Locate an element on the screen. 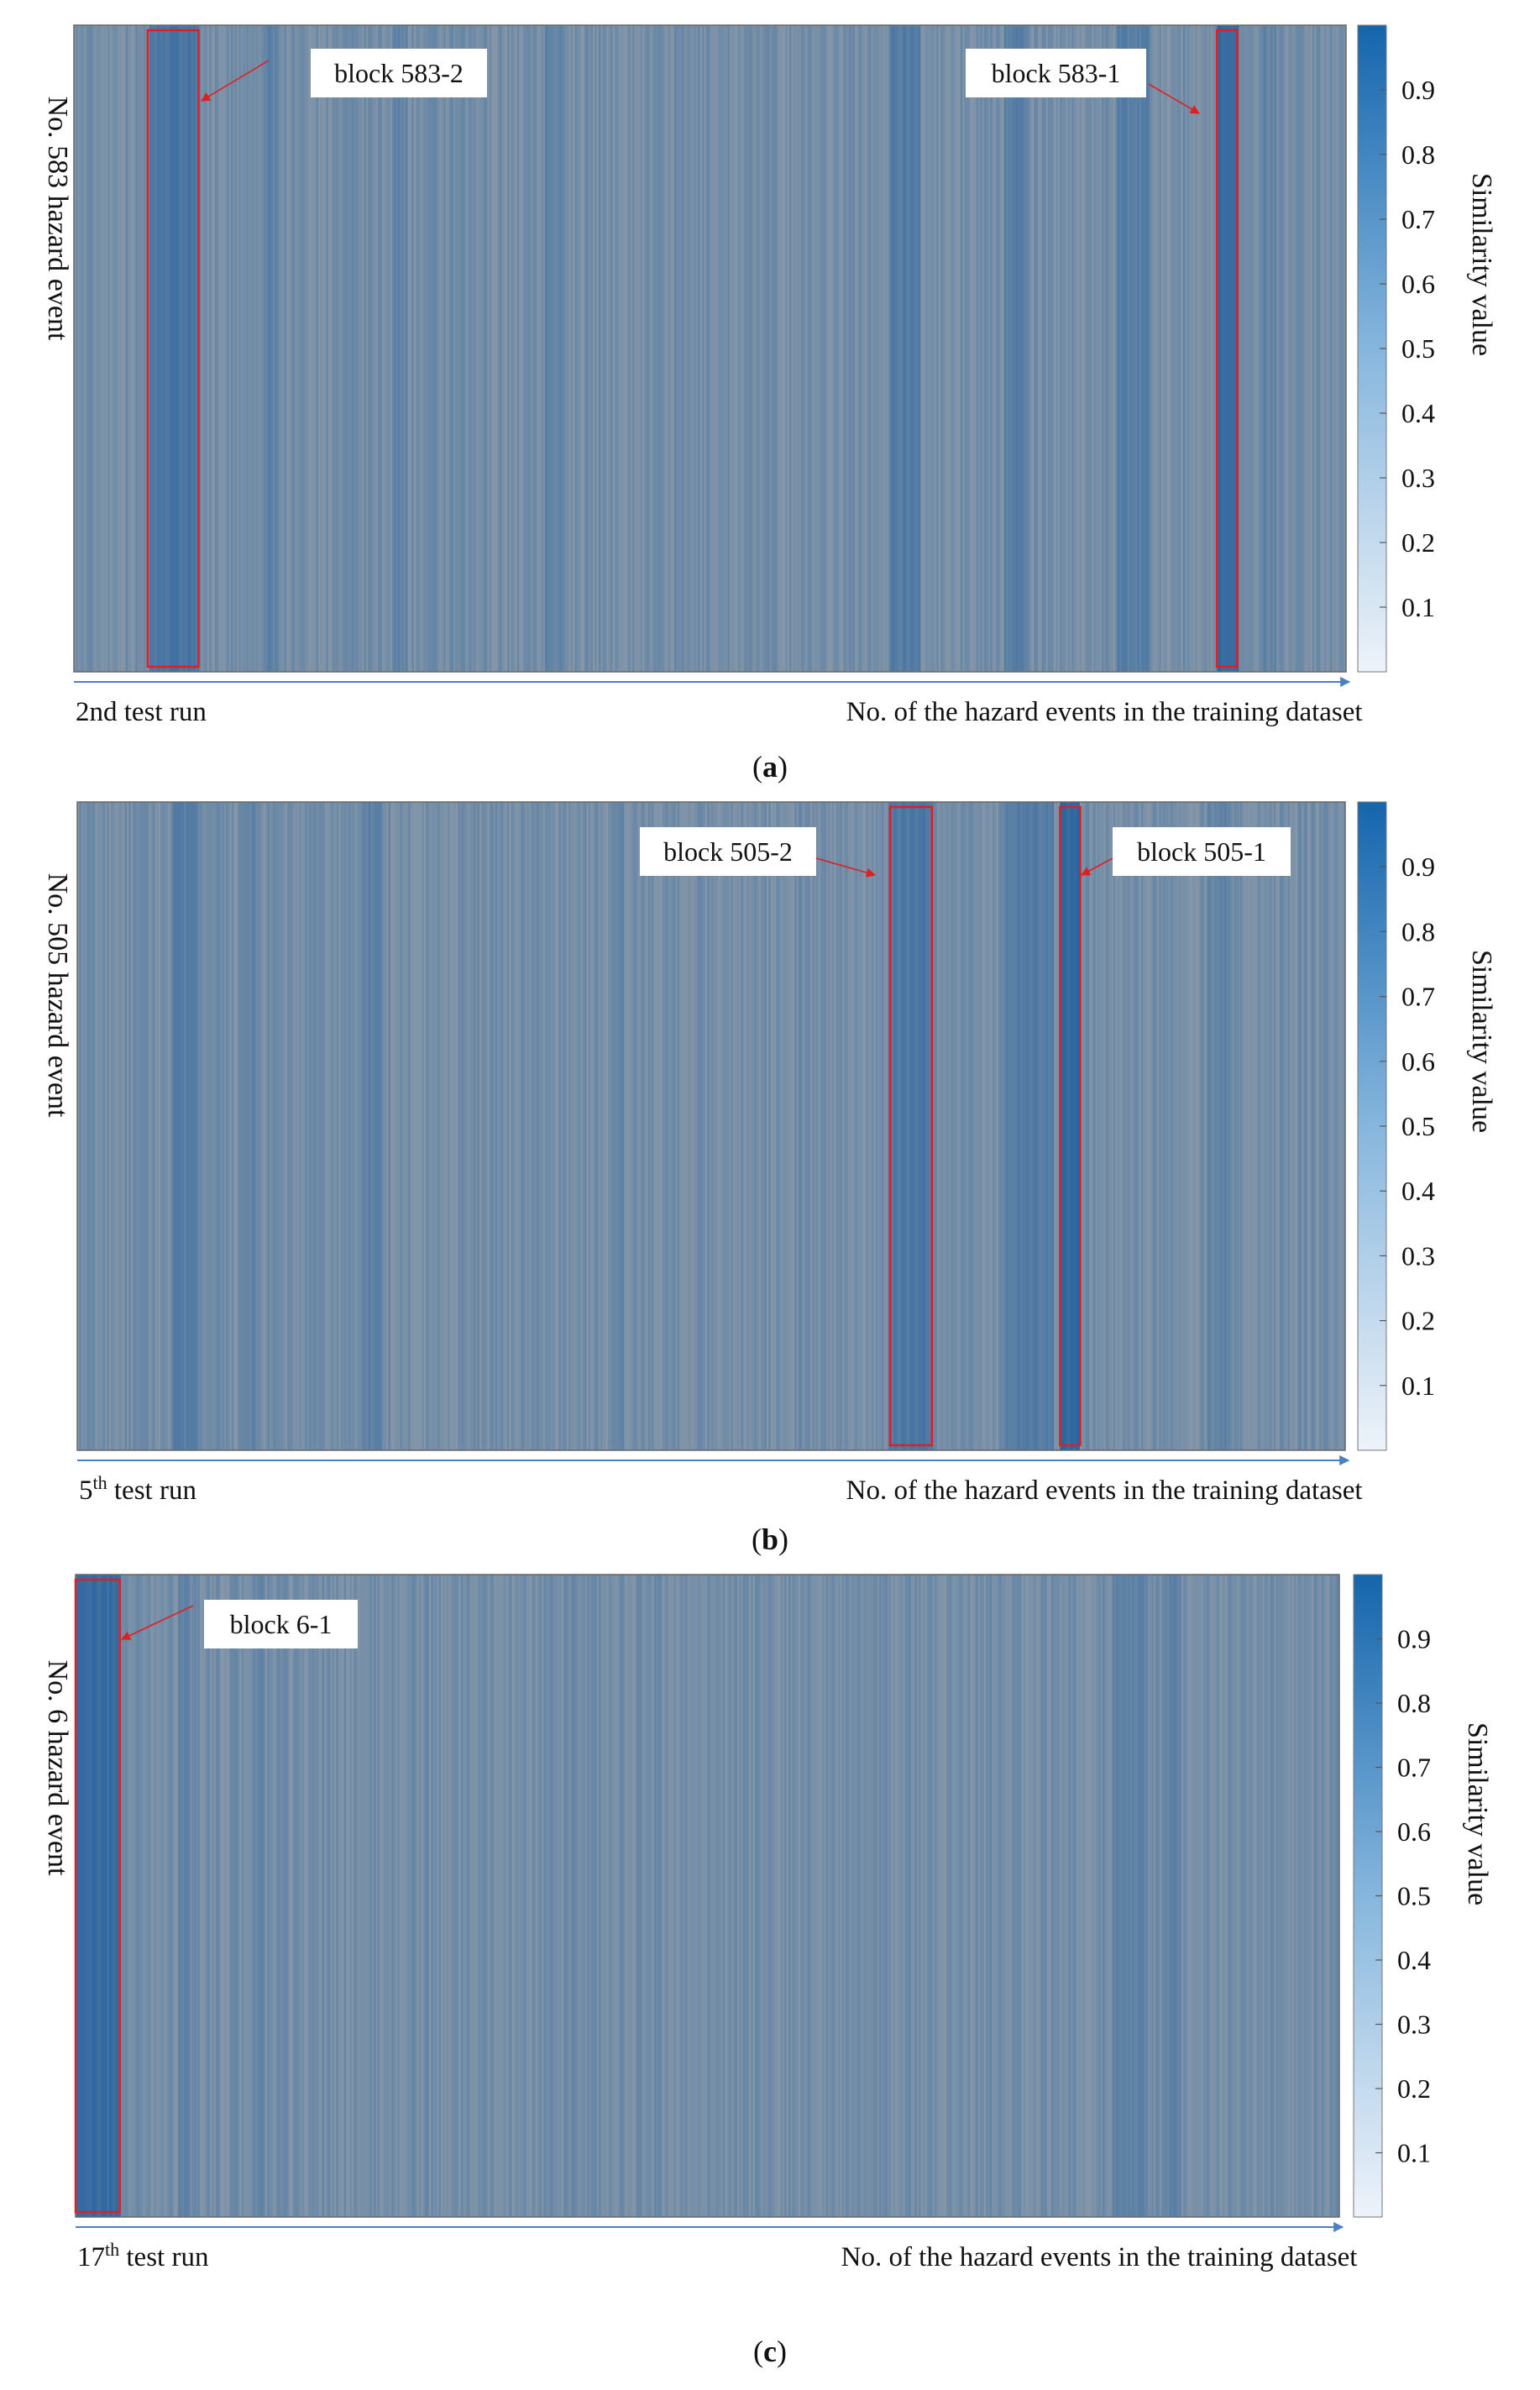  block-highlight is located at coordinates (1070, 1126).